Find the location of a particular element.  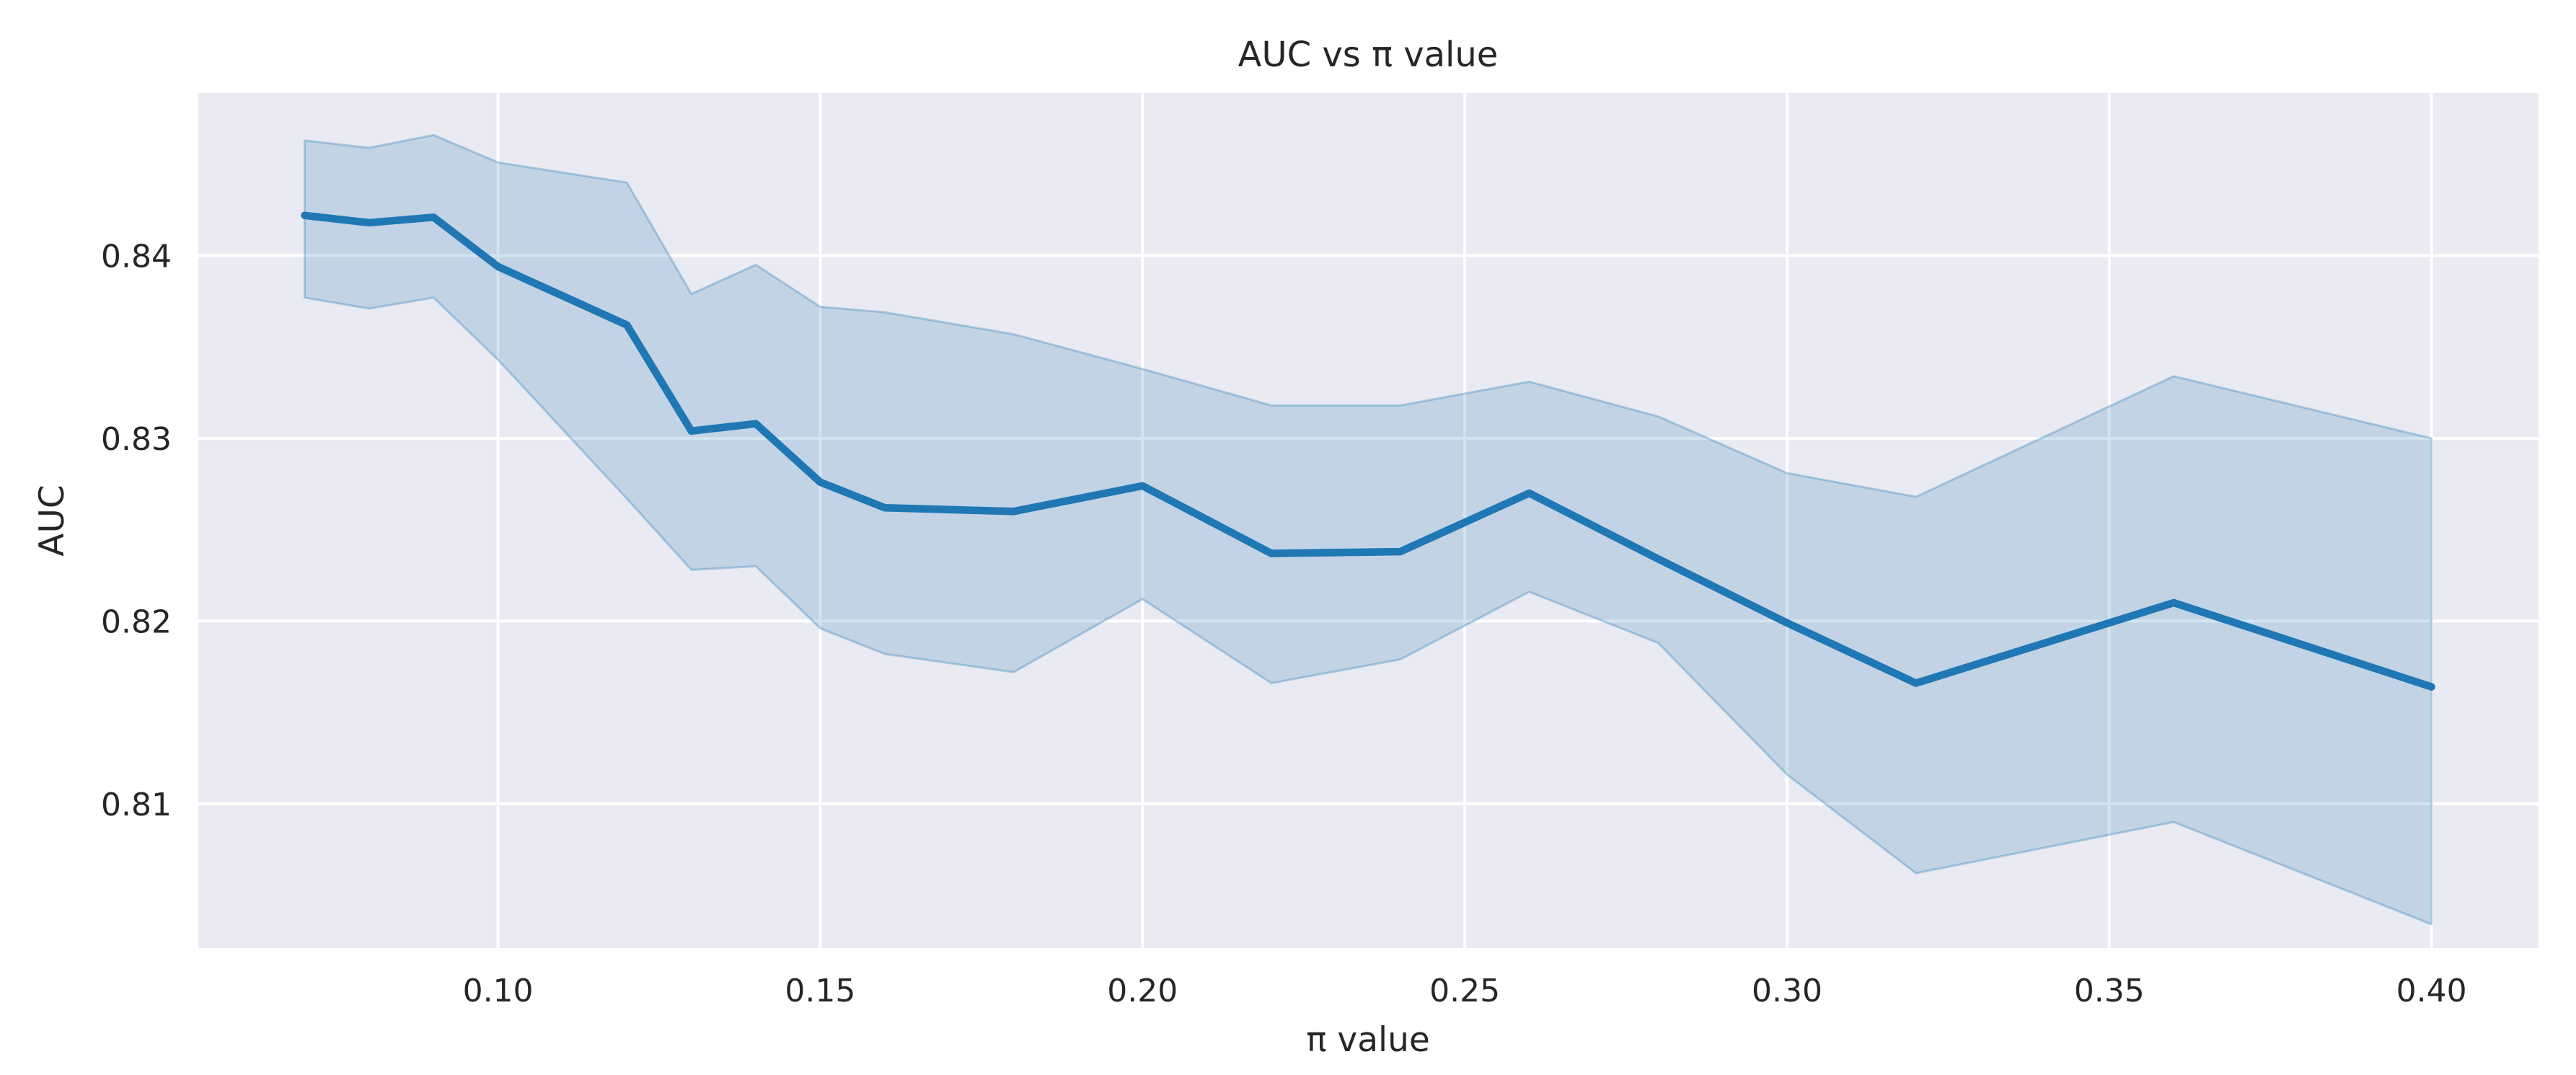

x-tick-label: 0.15 is located at coordinates (820, 991).